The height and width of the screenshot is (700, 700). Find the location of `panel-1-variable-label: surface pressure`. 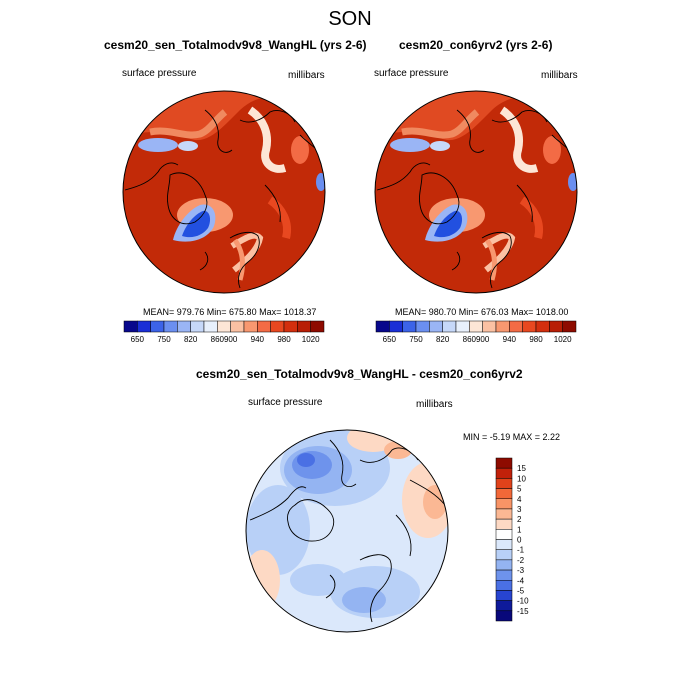

panel-1-variable-label: surface pressure is located at coordinates (159, 73).